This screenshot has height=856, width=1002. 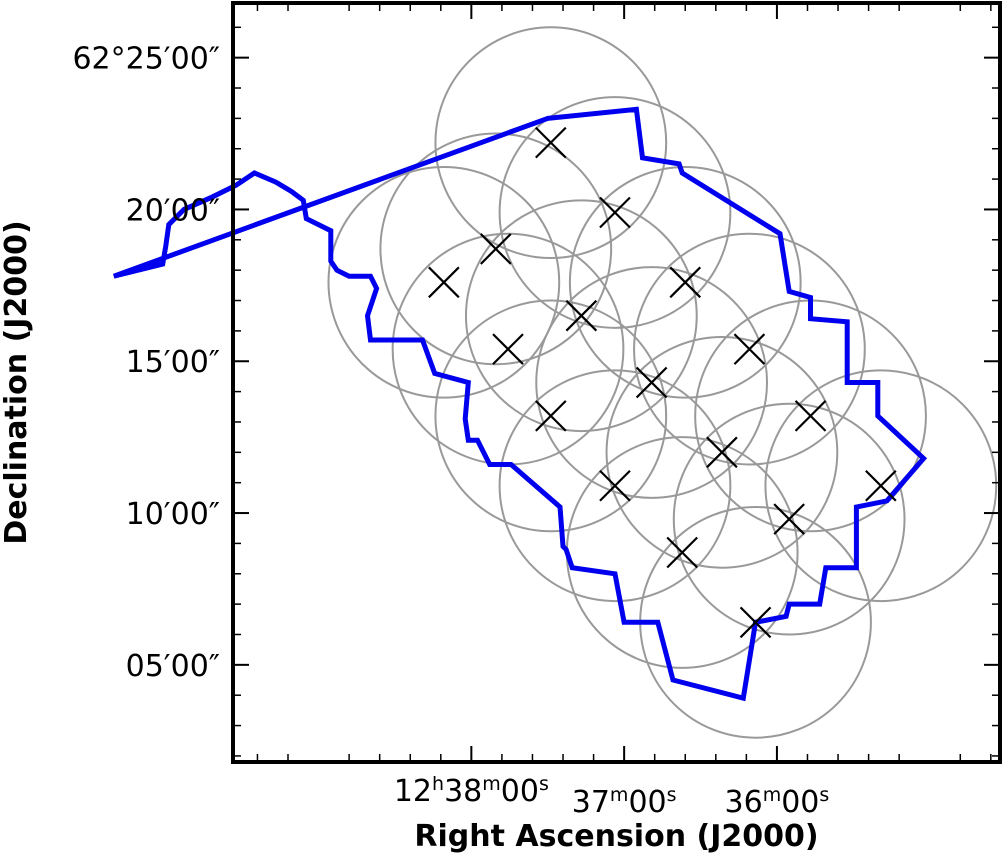 What do you see at coordinates (624, 802) in the screenshot?
I see `x-tick-label-2: 37m00s` at bounding box center [624, 802].